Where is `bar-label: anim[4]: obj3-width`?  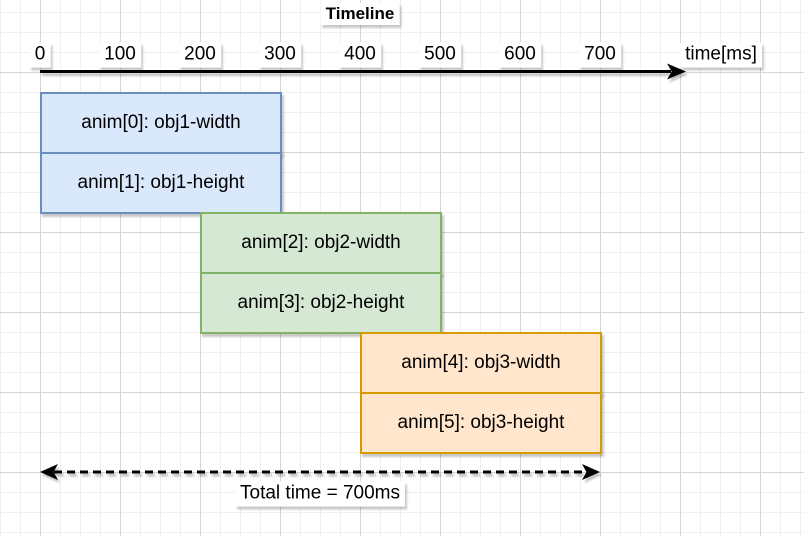
bar-label: anim[4]: obj3-width is located at coordinates (481, 362).